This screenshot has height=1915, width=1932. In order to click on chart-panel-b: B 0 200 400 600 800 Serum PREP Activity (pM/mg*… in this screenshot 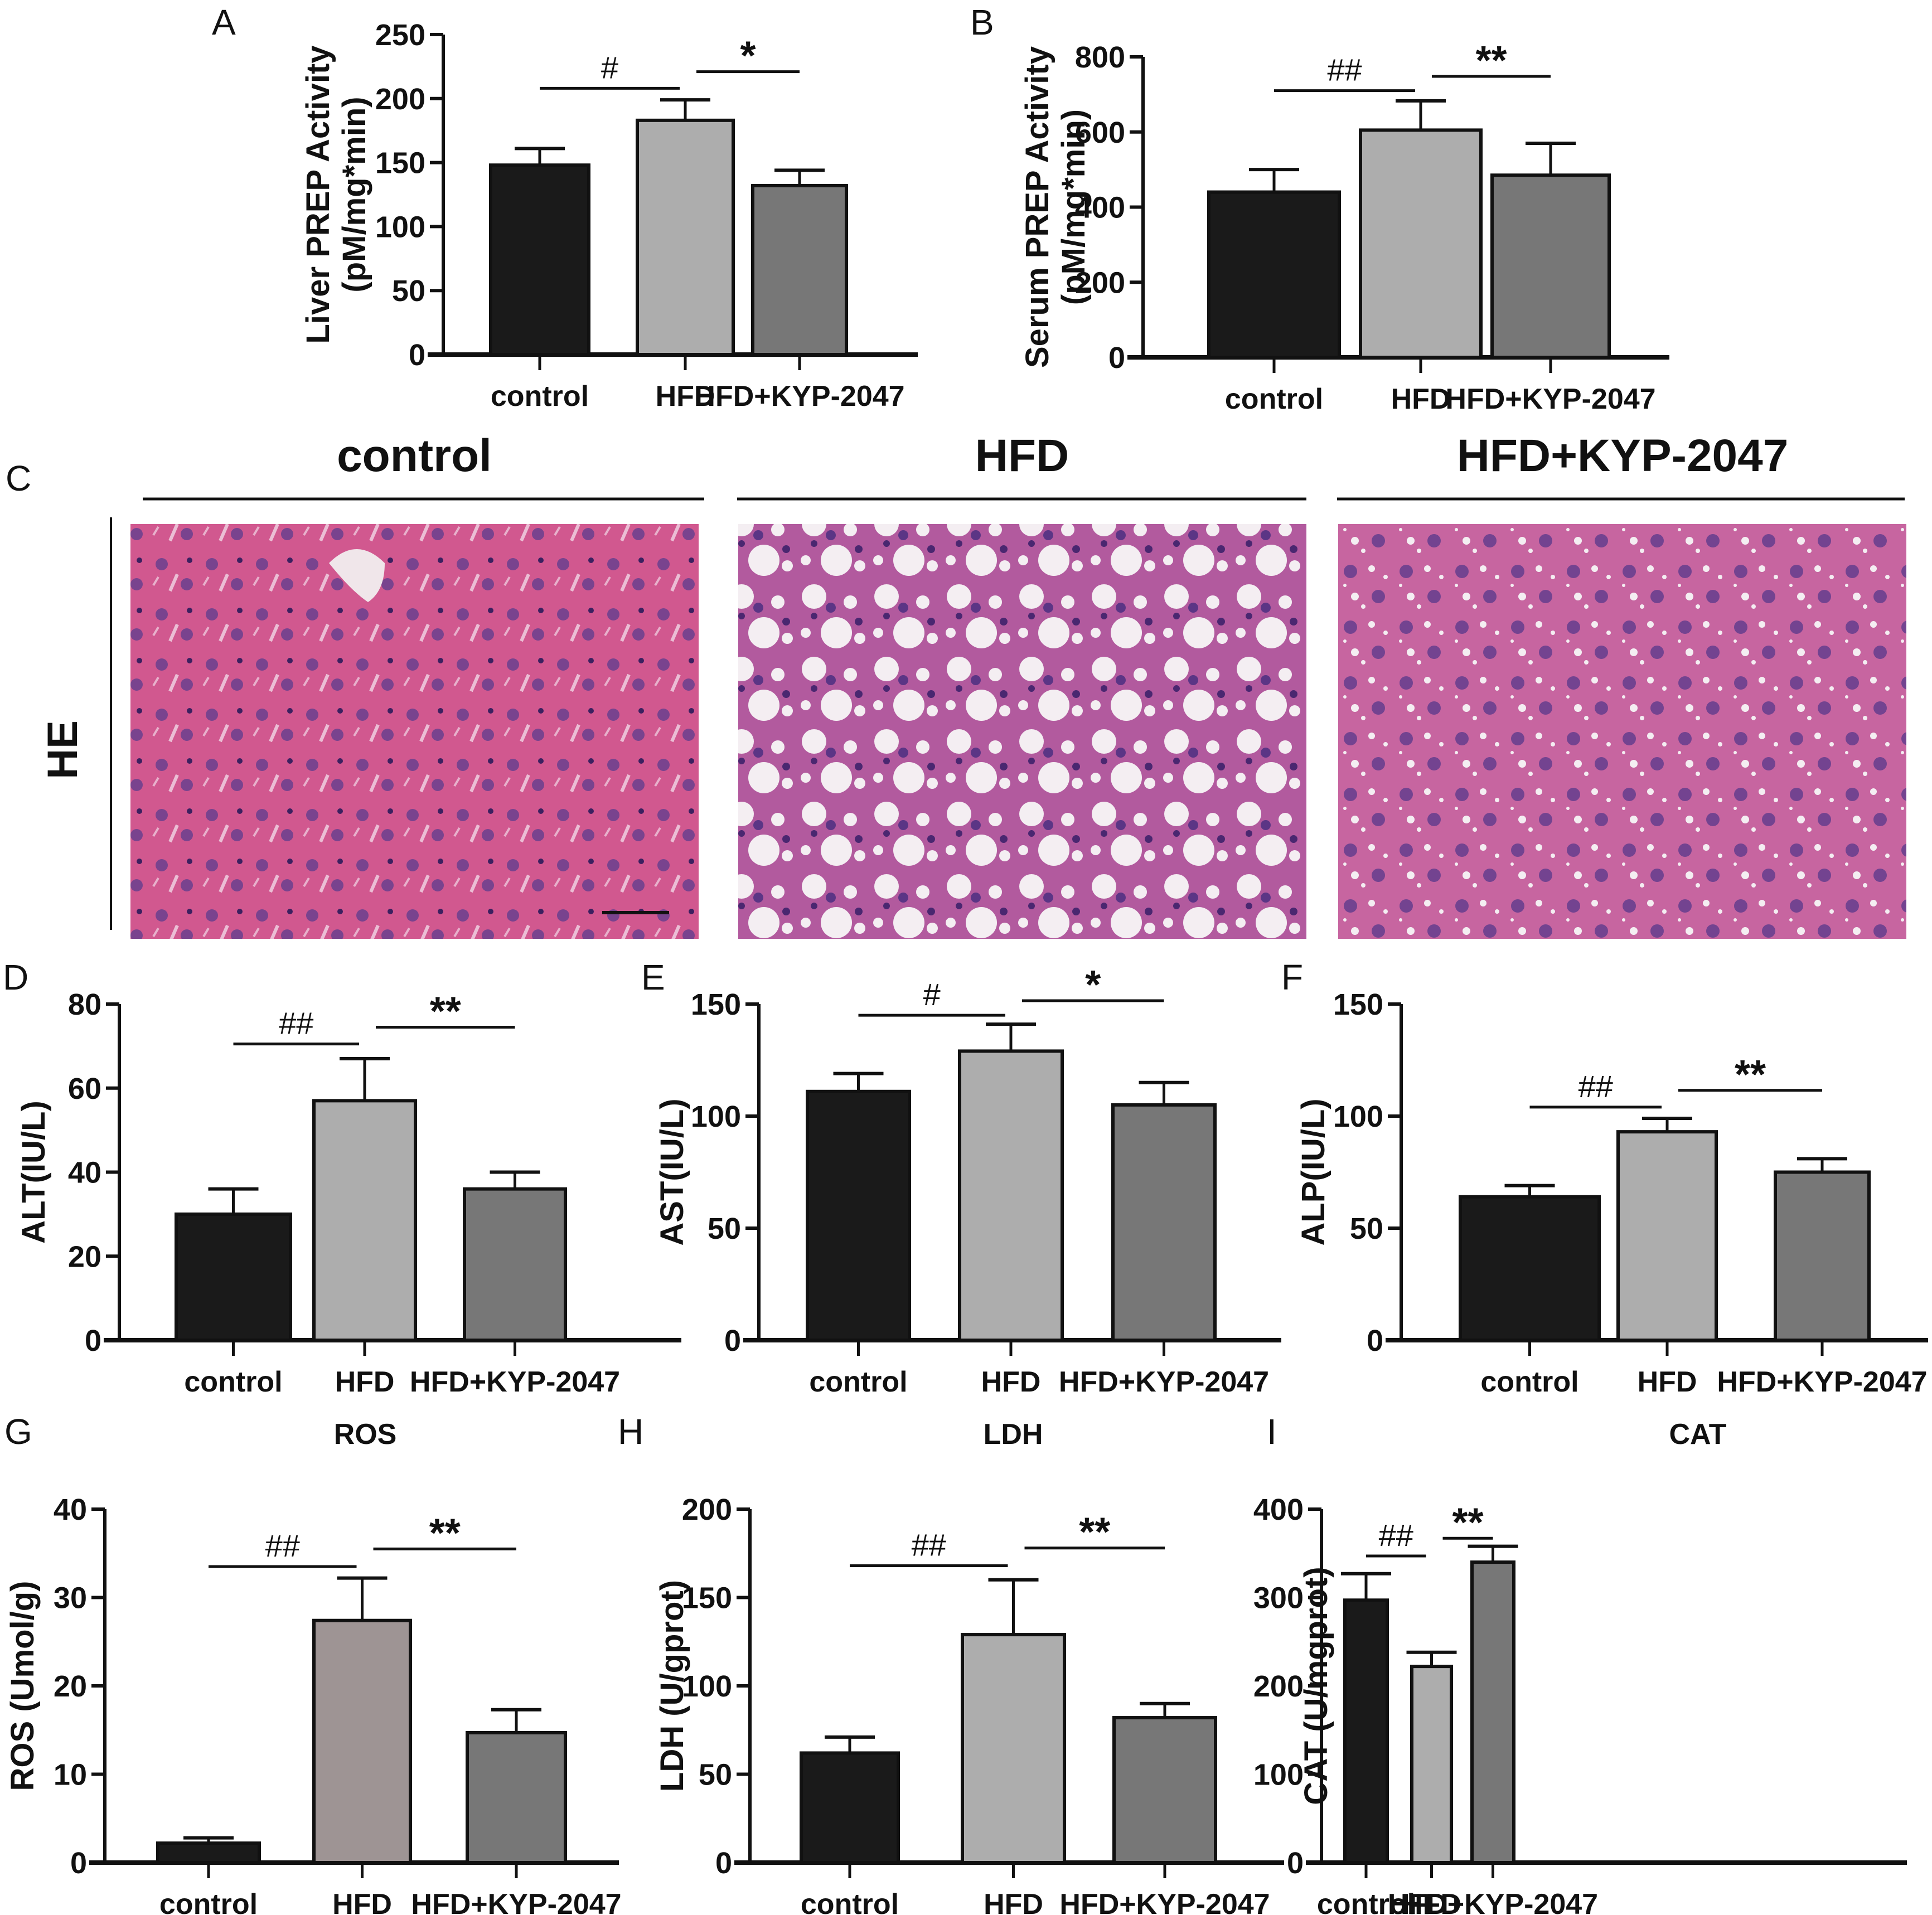, I will do `click(1320, 208)`.